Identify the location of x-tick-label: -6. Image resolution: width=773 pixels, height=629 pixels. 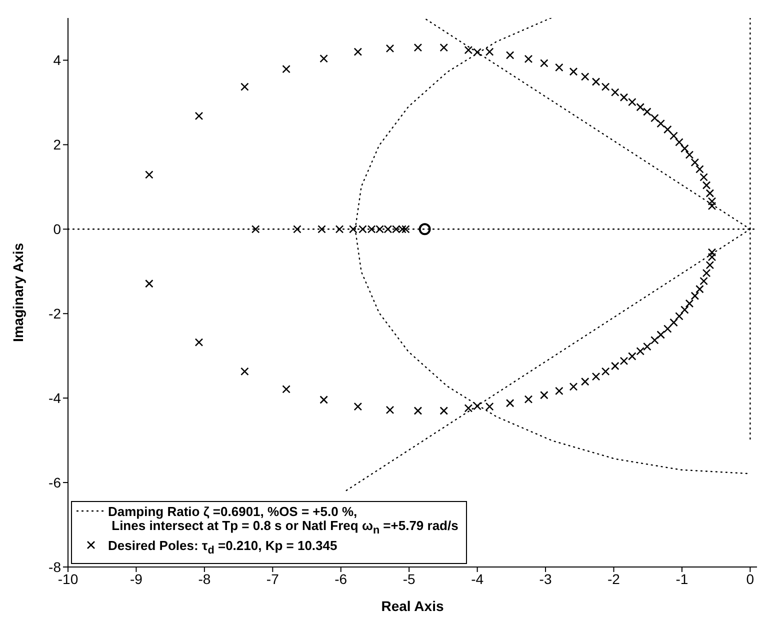
(341, 578).